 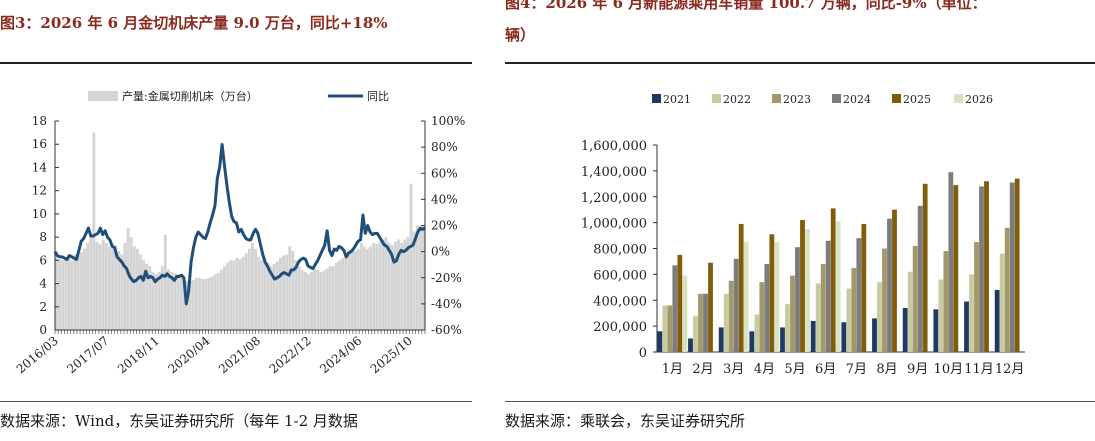 I want to click on left-y-tick-label: 10, so click(x=39, y=214).